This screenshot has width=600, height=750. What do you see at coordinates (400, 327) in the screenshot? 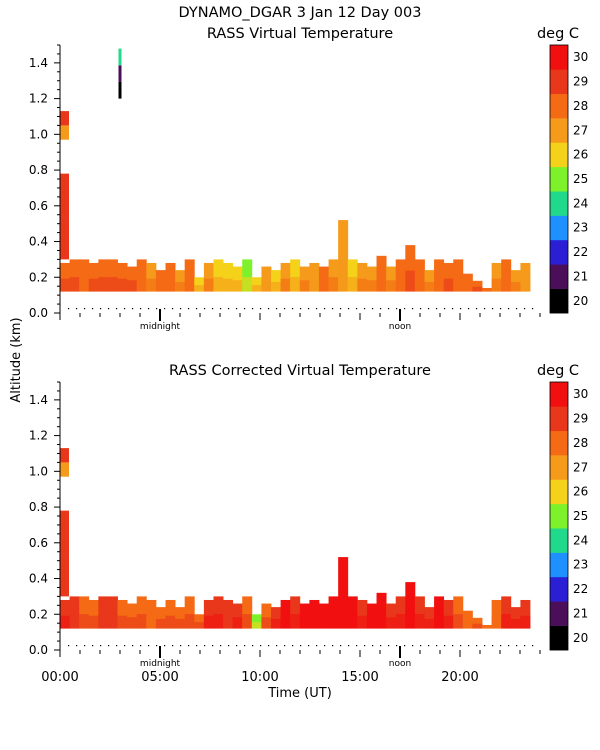
I see `annotation-noon-top: noon` at bounding box center [400, 327].